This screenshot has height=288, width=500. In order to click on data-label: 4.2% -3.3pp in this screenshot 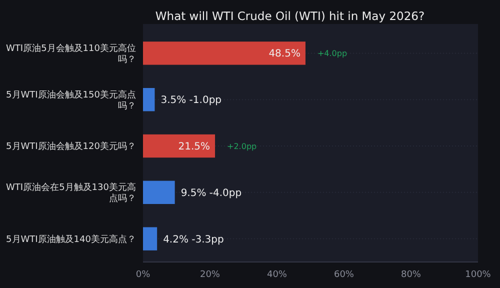, I will do `click(193, 240)`.